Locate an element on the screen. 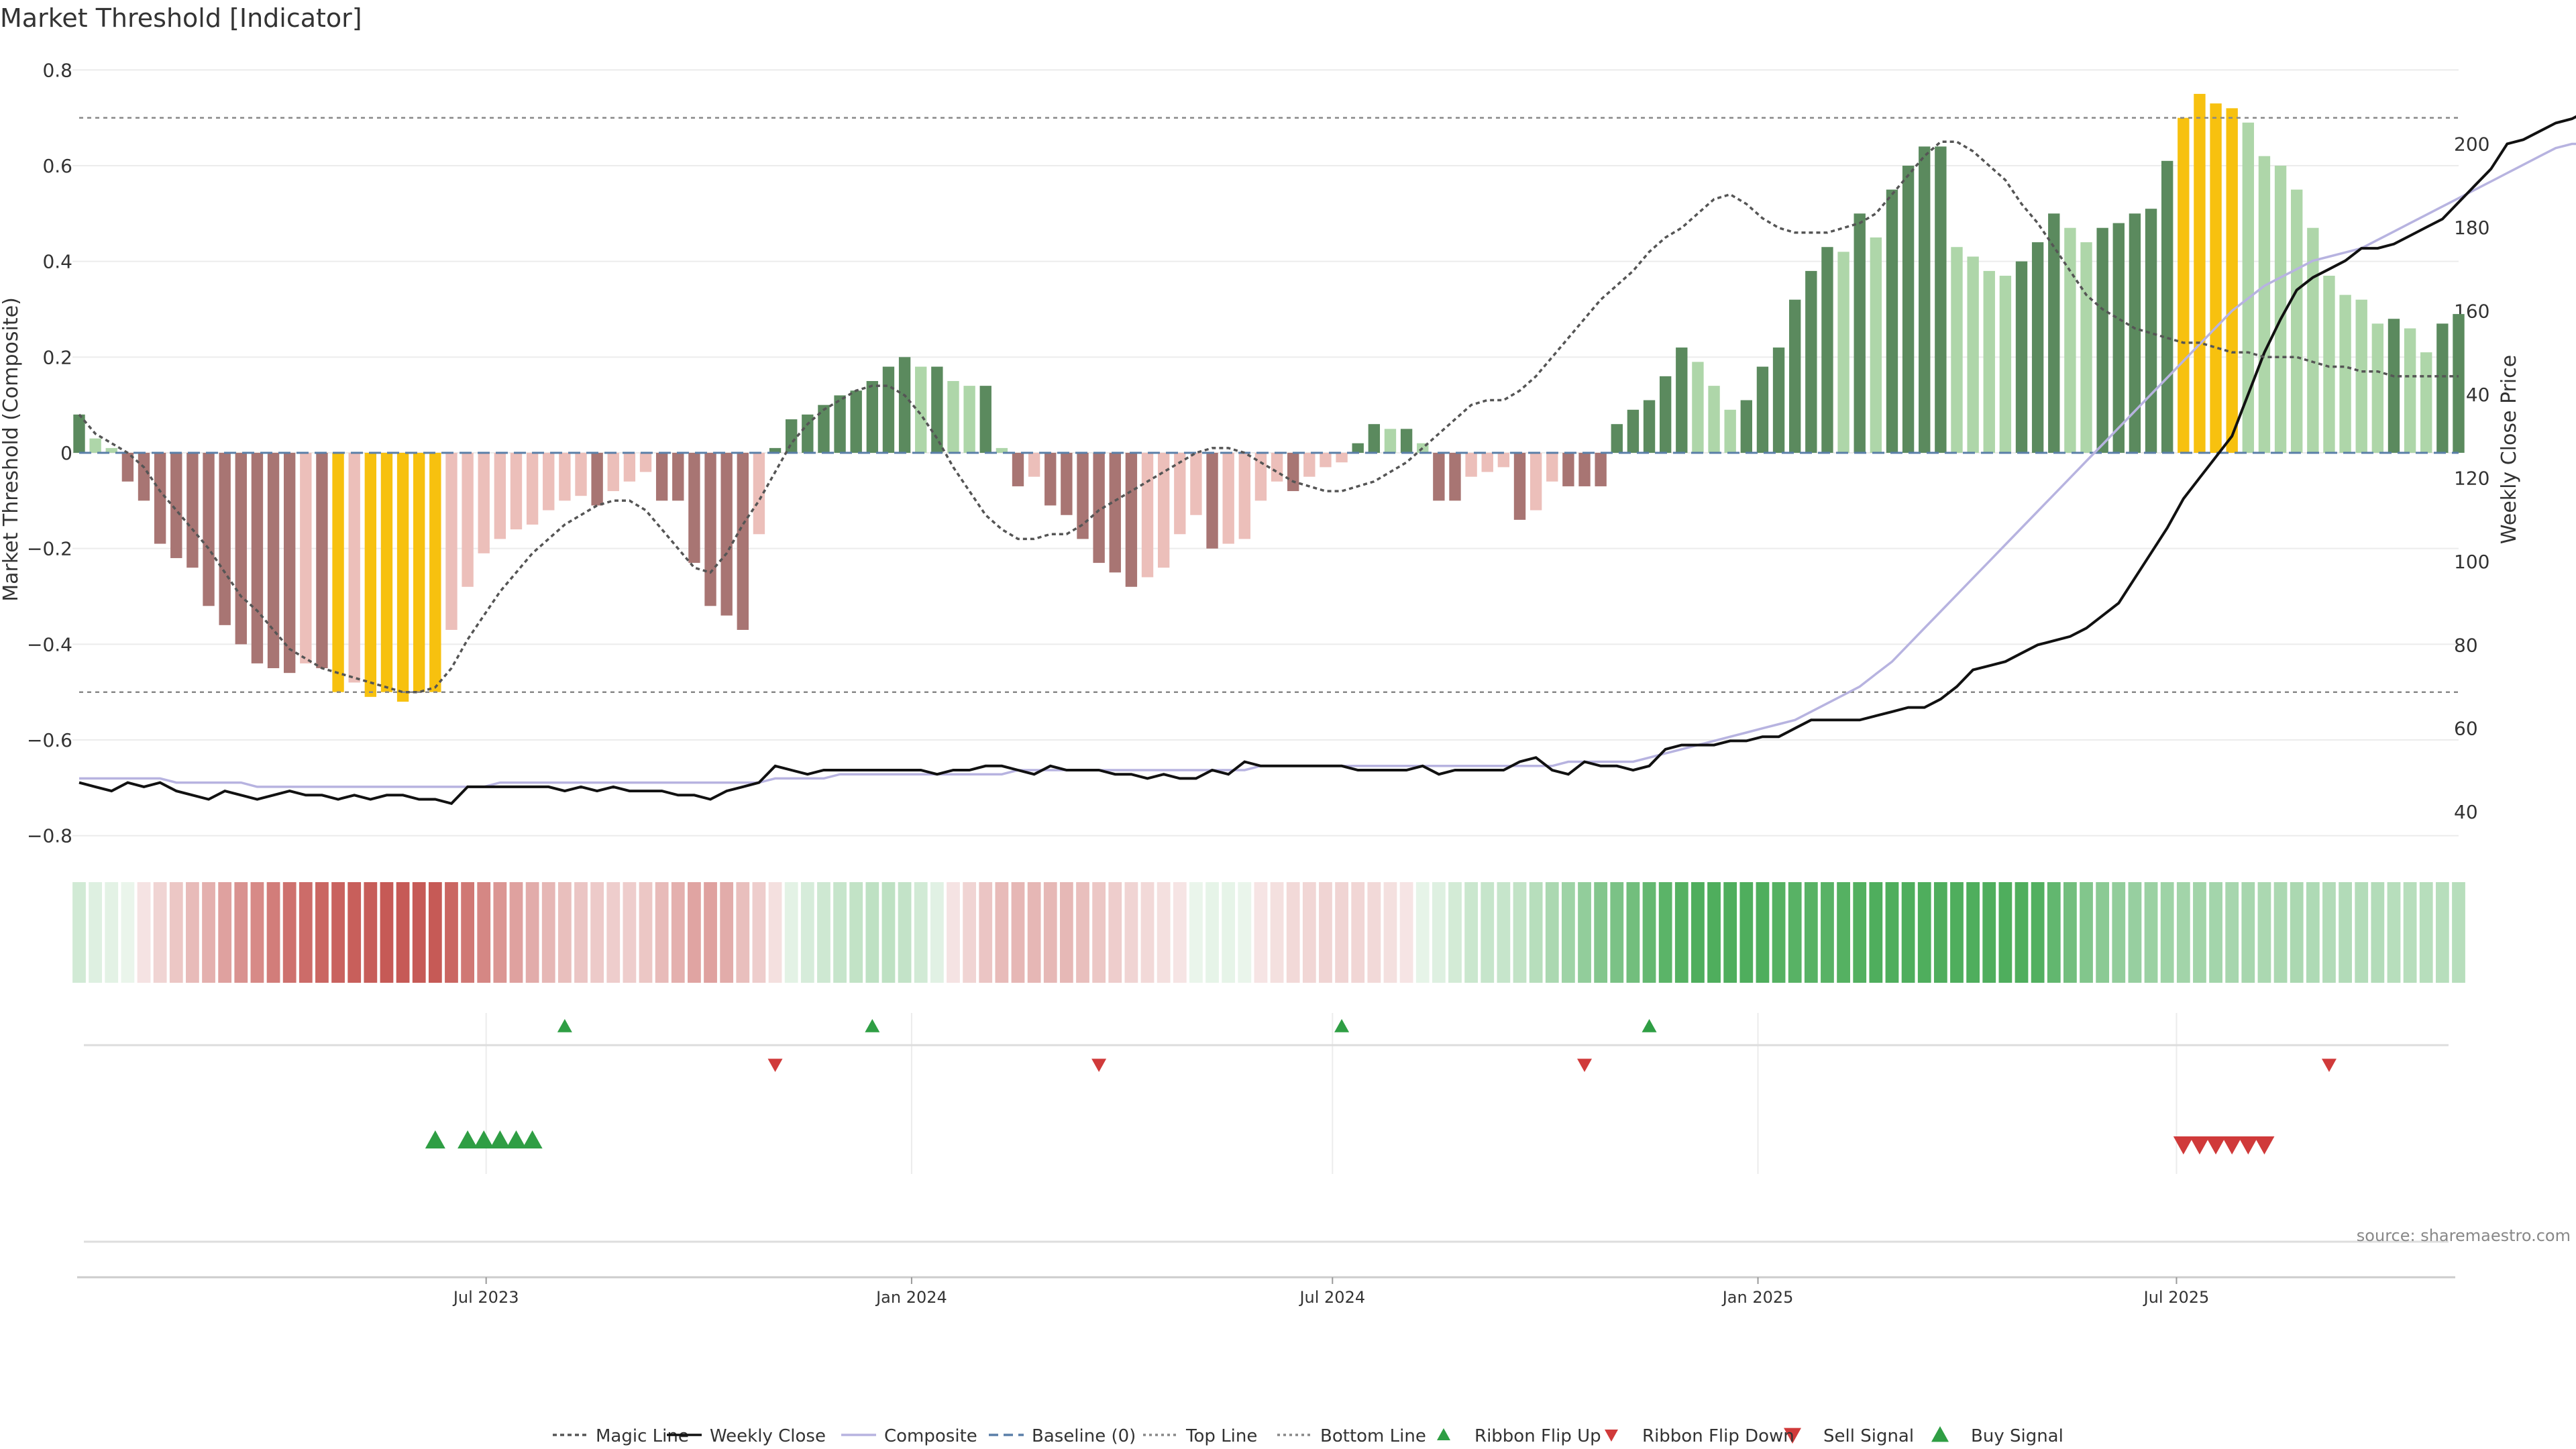 This screenshot has width=2576, height=1449. left-tick-label: 0 is located at coordinates (66, 453).